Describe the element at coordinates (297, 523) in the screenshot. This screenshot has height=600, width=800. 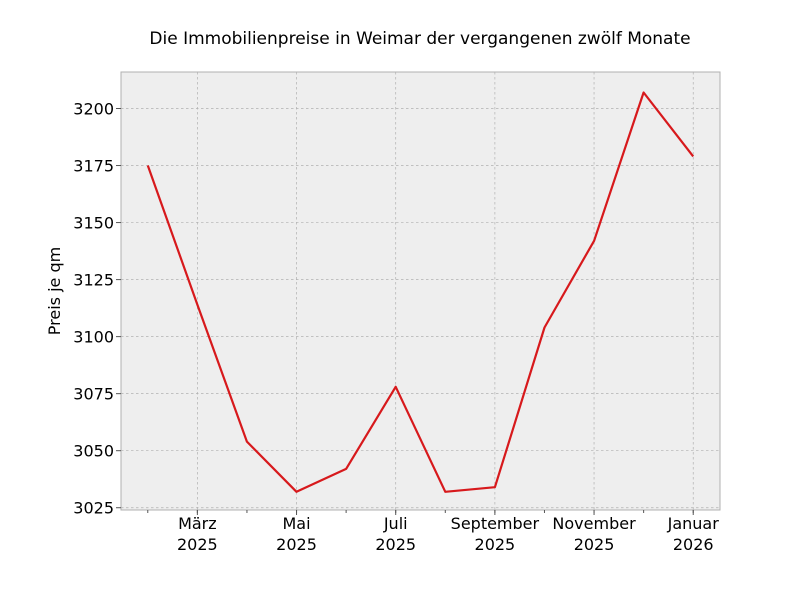
I see `x-tick-label-month: Mai` at that location.